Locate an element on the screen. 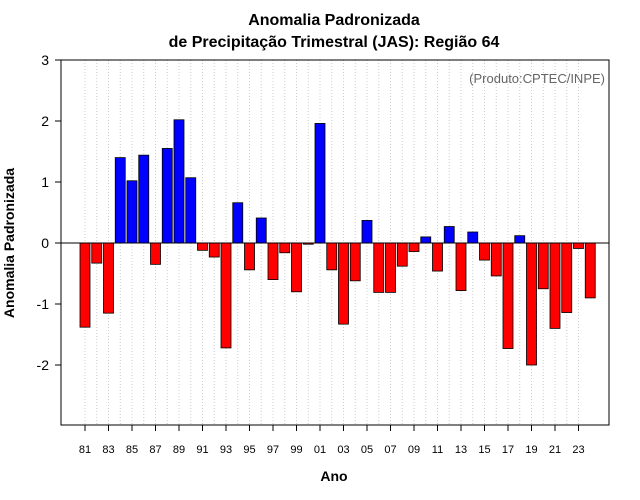 Image resolution: width=640 pixels, height=500 pixels. x-tick-label-05: 05 is located at coordinates (367, 450).